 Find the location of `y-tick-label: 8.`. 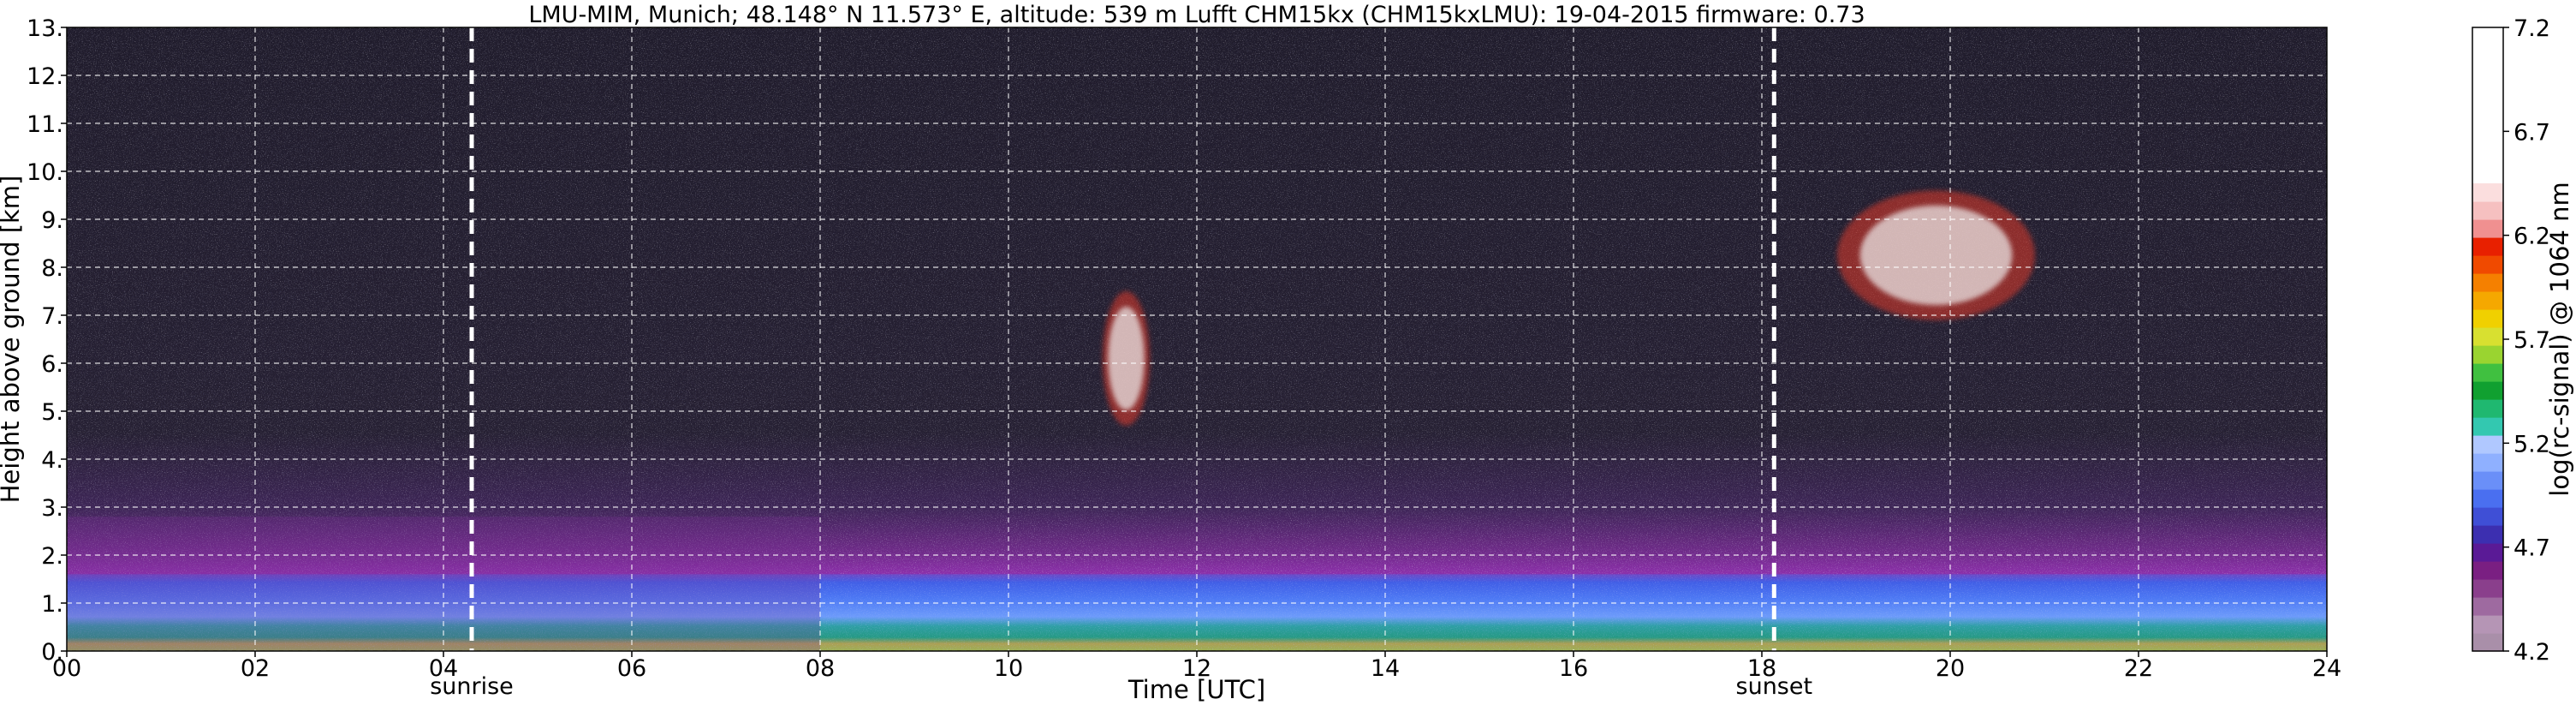

y-tick-label: 8. is located at coordinates (52, 269).